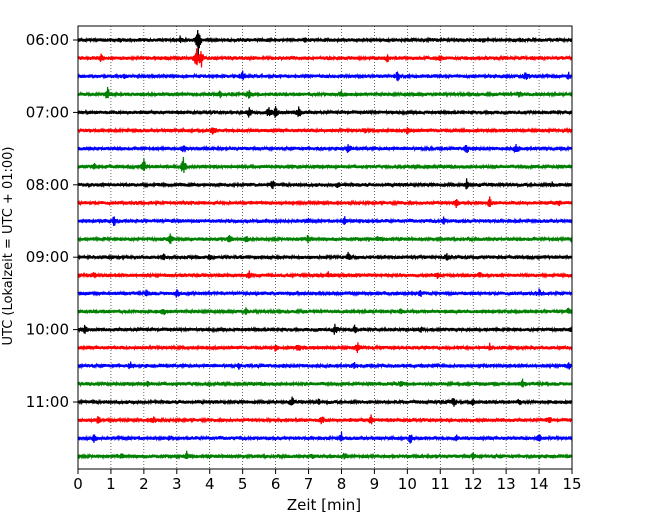 This screenshot has width=650, height=520. Describe the element at coordinates (407, 484) in the screenshot. I see `x-tick-label: 10` at that location.